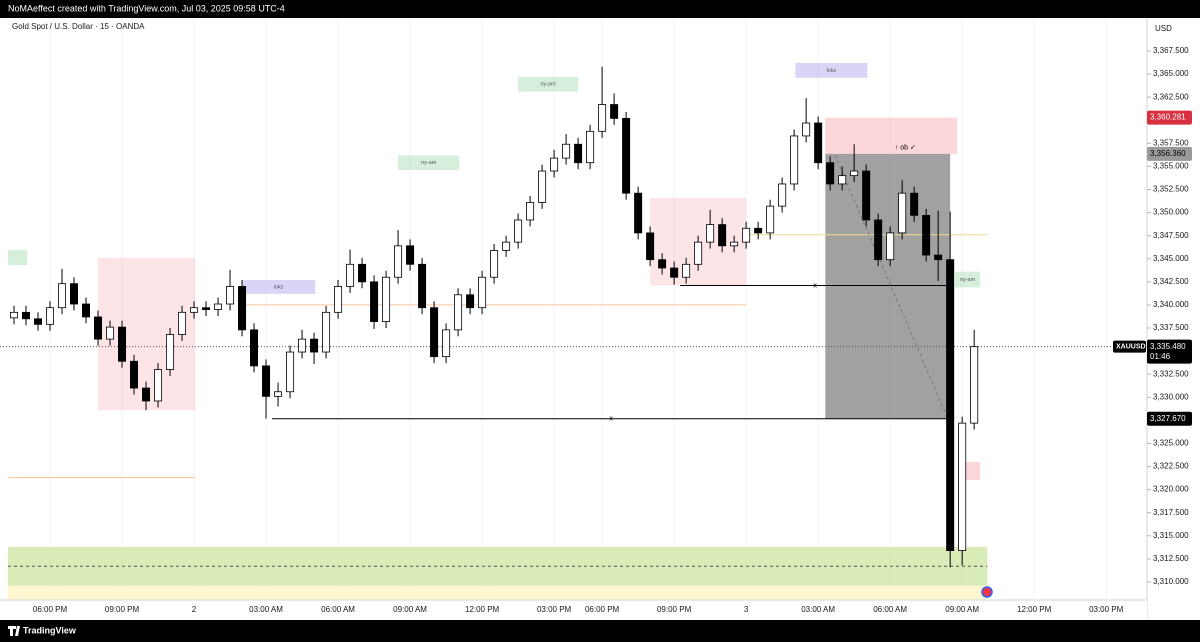 Image resolution: width=1200 pixels, height=642 pixels. I want to click on y-tick-label: 3,352.500, so click(1171, 189).